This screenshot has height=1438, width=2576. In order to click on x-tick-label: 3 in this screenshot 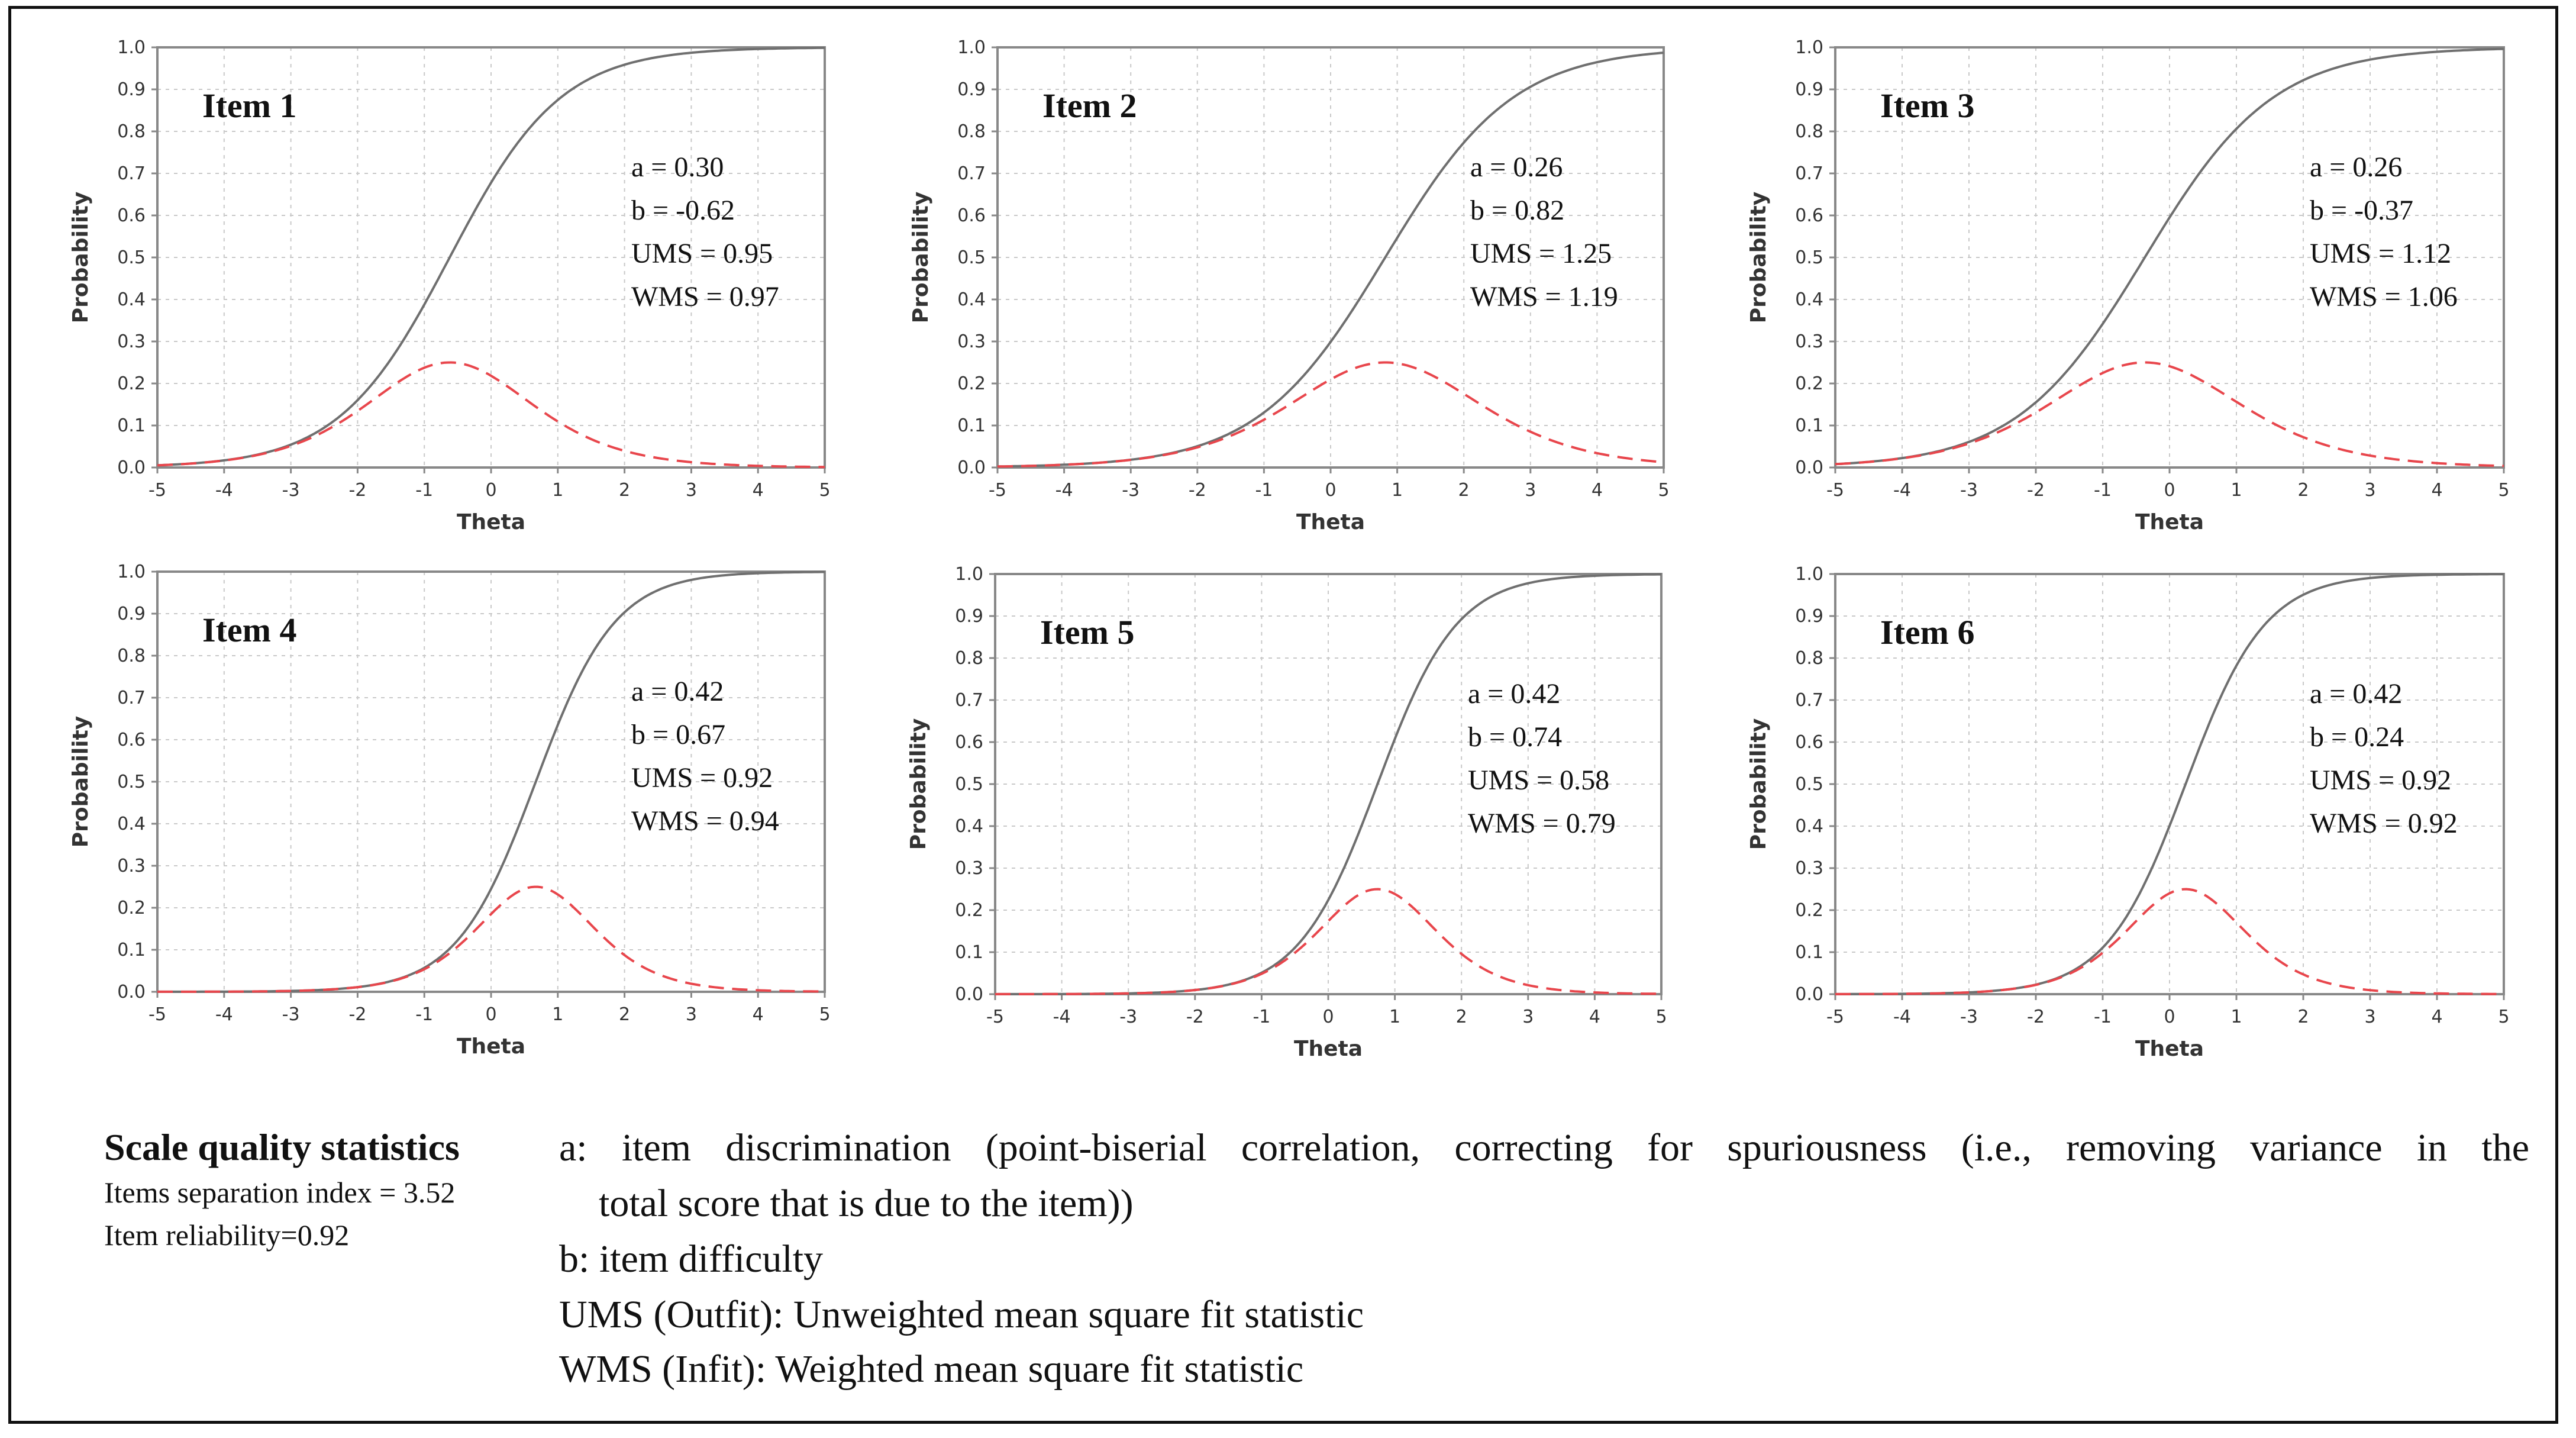, I will do `click(1528, 1017)`.